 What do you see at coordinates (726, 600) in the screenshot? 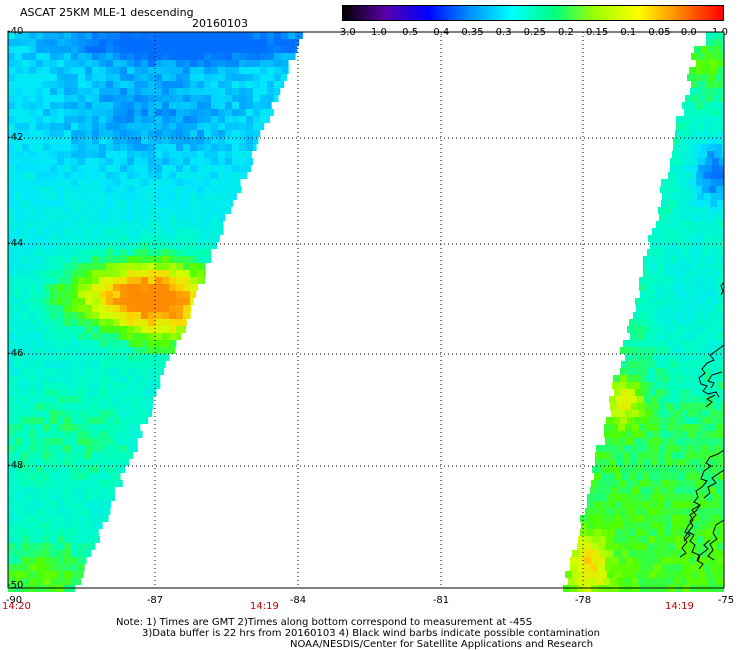
I see `lon-label-75: -75` at bounding box center [726, 600].